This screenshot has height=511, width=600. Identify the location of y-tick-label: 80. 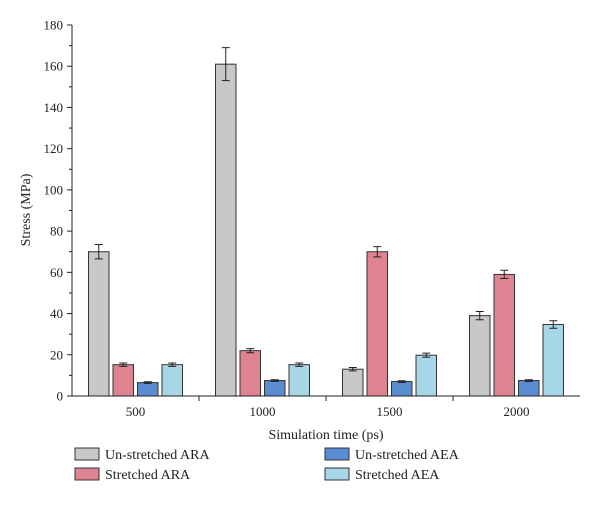
(56, 231).